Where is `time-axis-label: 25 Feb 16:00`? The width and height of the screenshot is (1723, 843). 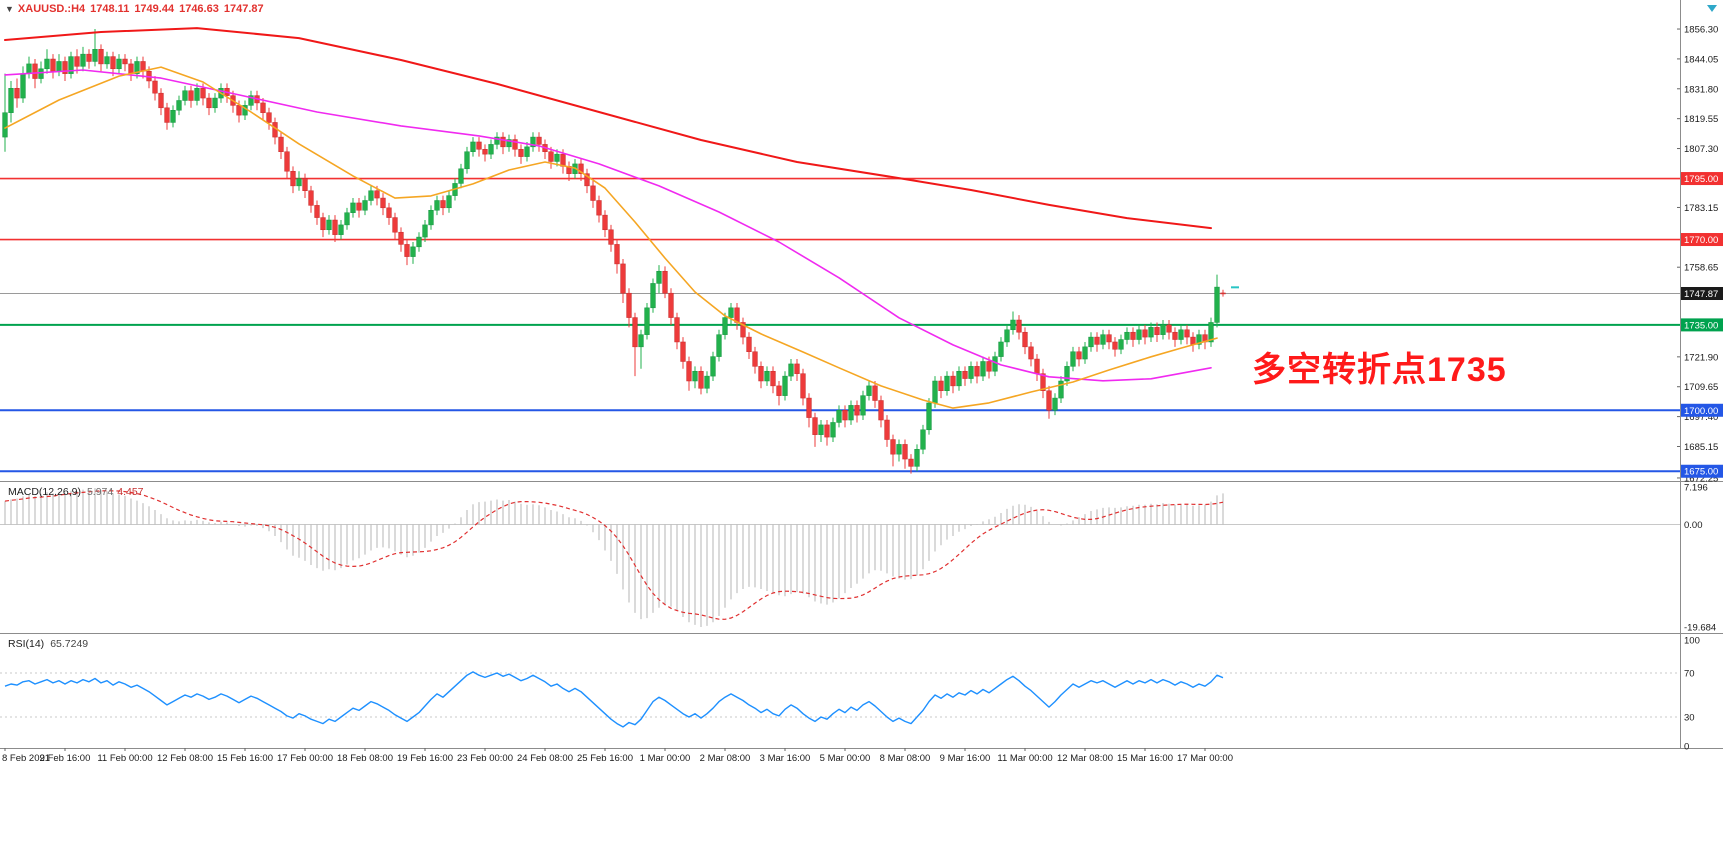
time-axis-label: 25 Feb 16:00 is located at coordinates (605, 758).